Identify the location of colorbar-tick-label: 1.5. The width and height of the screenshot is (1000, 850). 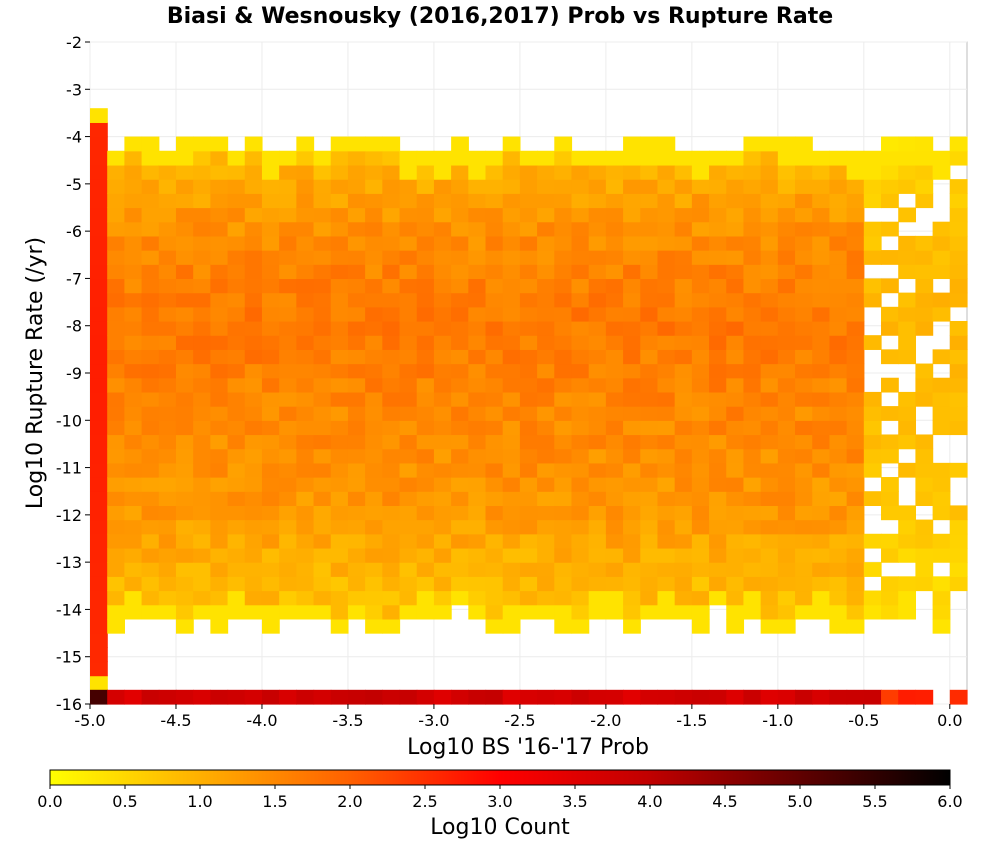
(274, 801).